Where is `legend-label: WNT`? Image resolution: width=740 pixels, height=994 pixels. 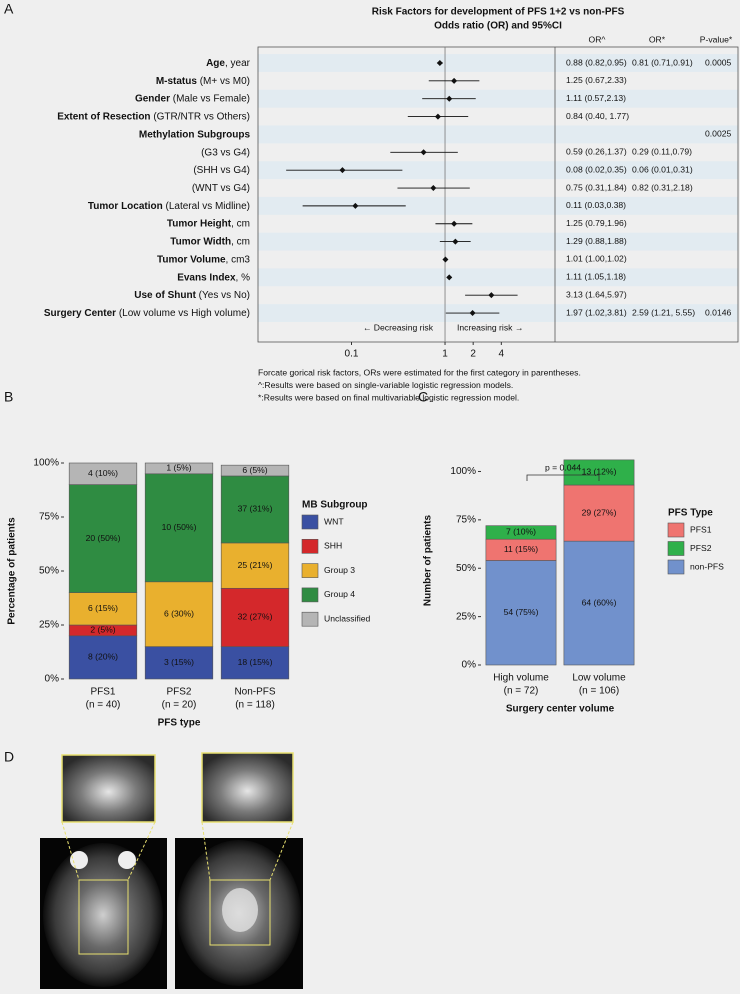 legend-label: WNT is located at coordinates (334, 521).